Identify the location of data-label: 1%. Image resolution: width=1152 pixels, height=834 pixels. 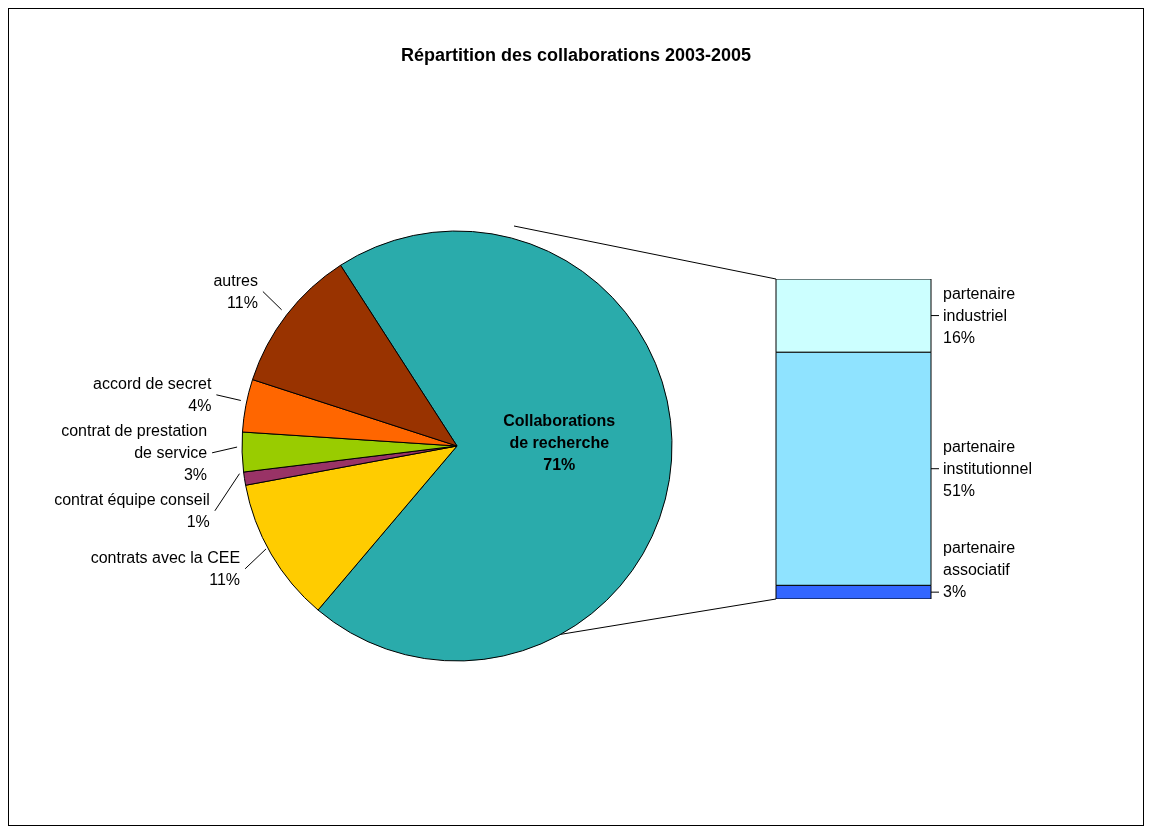
(198, 521).